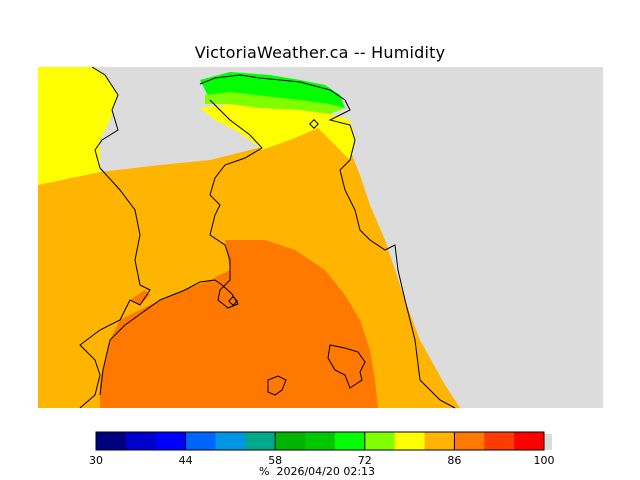 The width and height of the screenshot is (640, 480). Describe the element at coordinates (185, 460) in the screenshot. I see `legend-tick-label: 44` at that location.